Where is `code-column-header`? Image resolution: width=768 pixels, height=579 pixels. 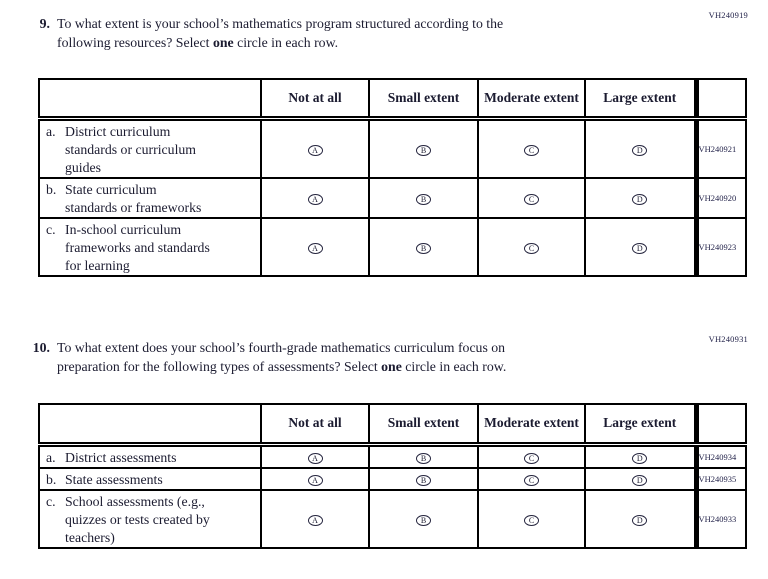 code-column-header is located at coordinates (720, 425).